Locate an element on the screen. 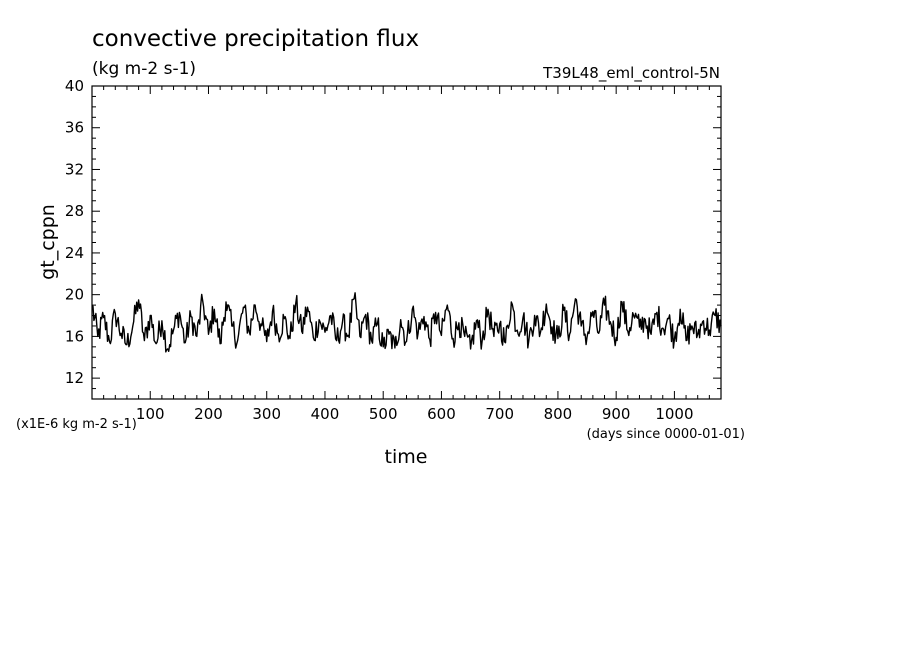 This screenshot has width=904, height=654. x-axis-label: time is located at coordinates (406, 457).